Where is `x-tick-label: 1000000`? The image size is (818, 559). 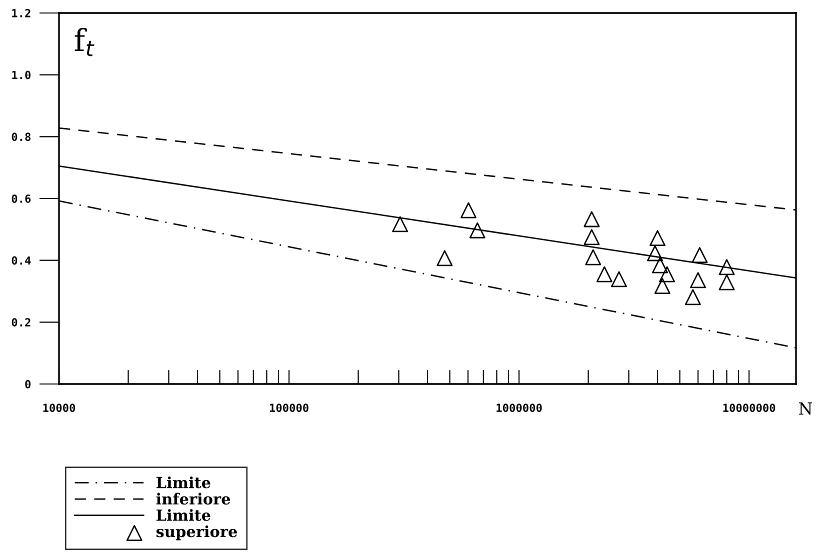
x-tick-label: 1000000 is located at coordinates (519, 408).